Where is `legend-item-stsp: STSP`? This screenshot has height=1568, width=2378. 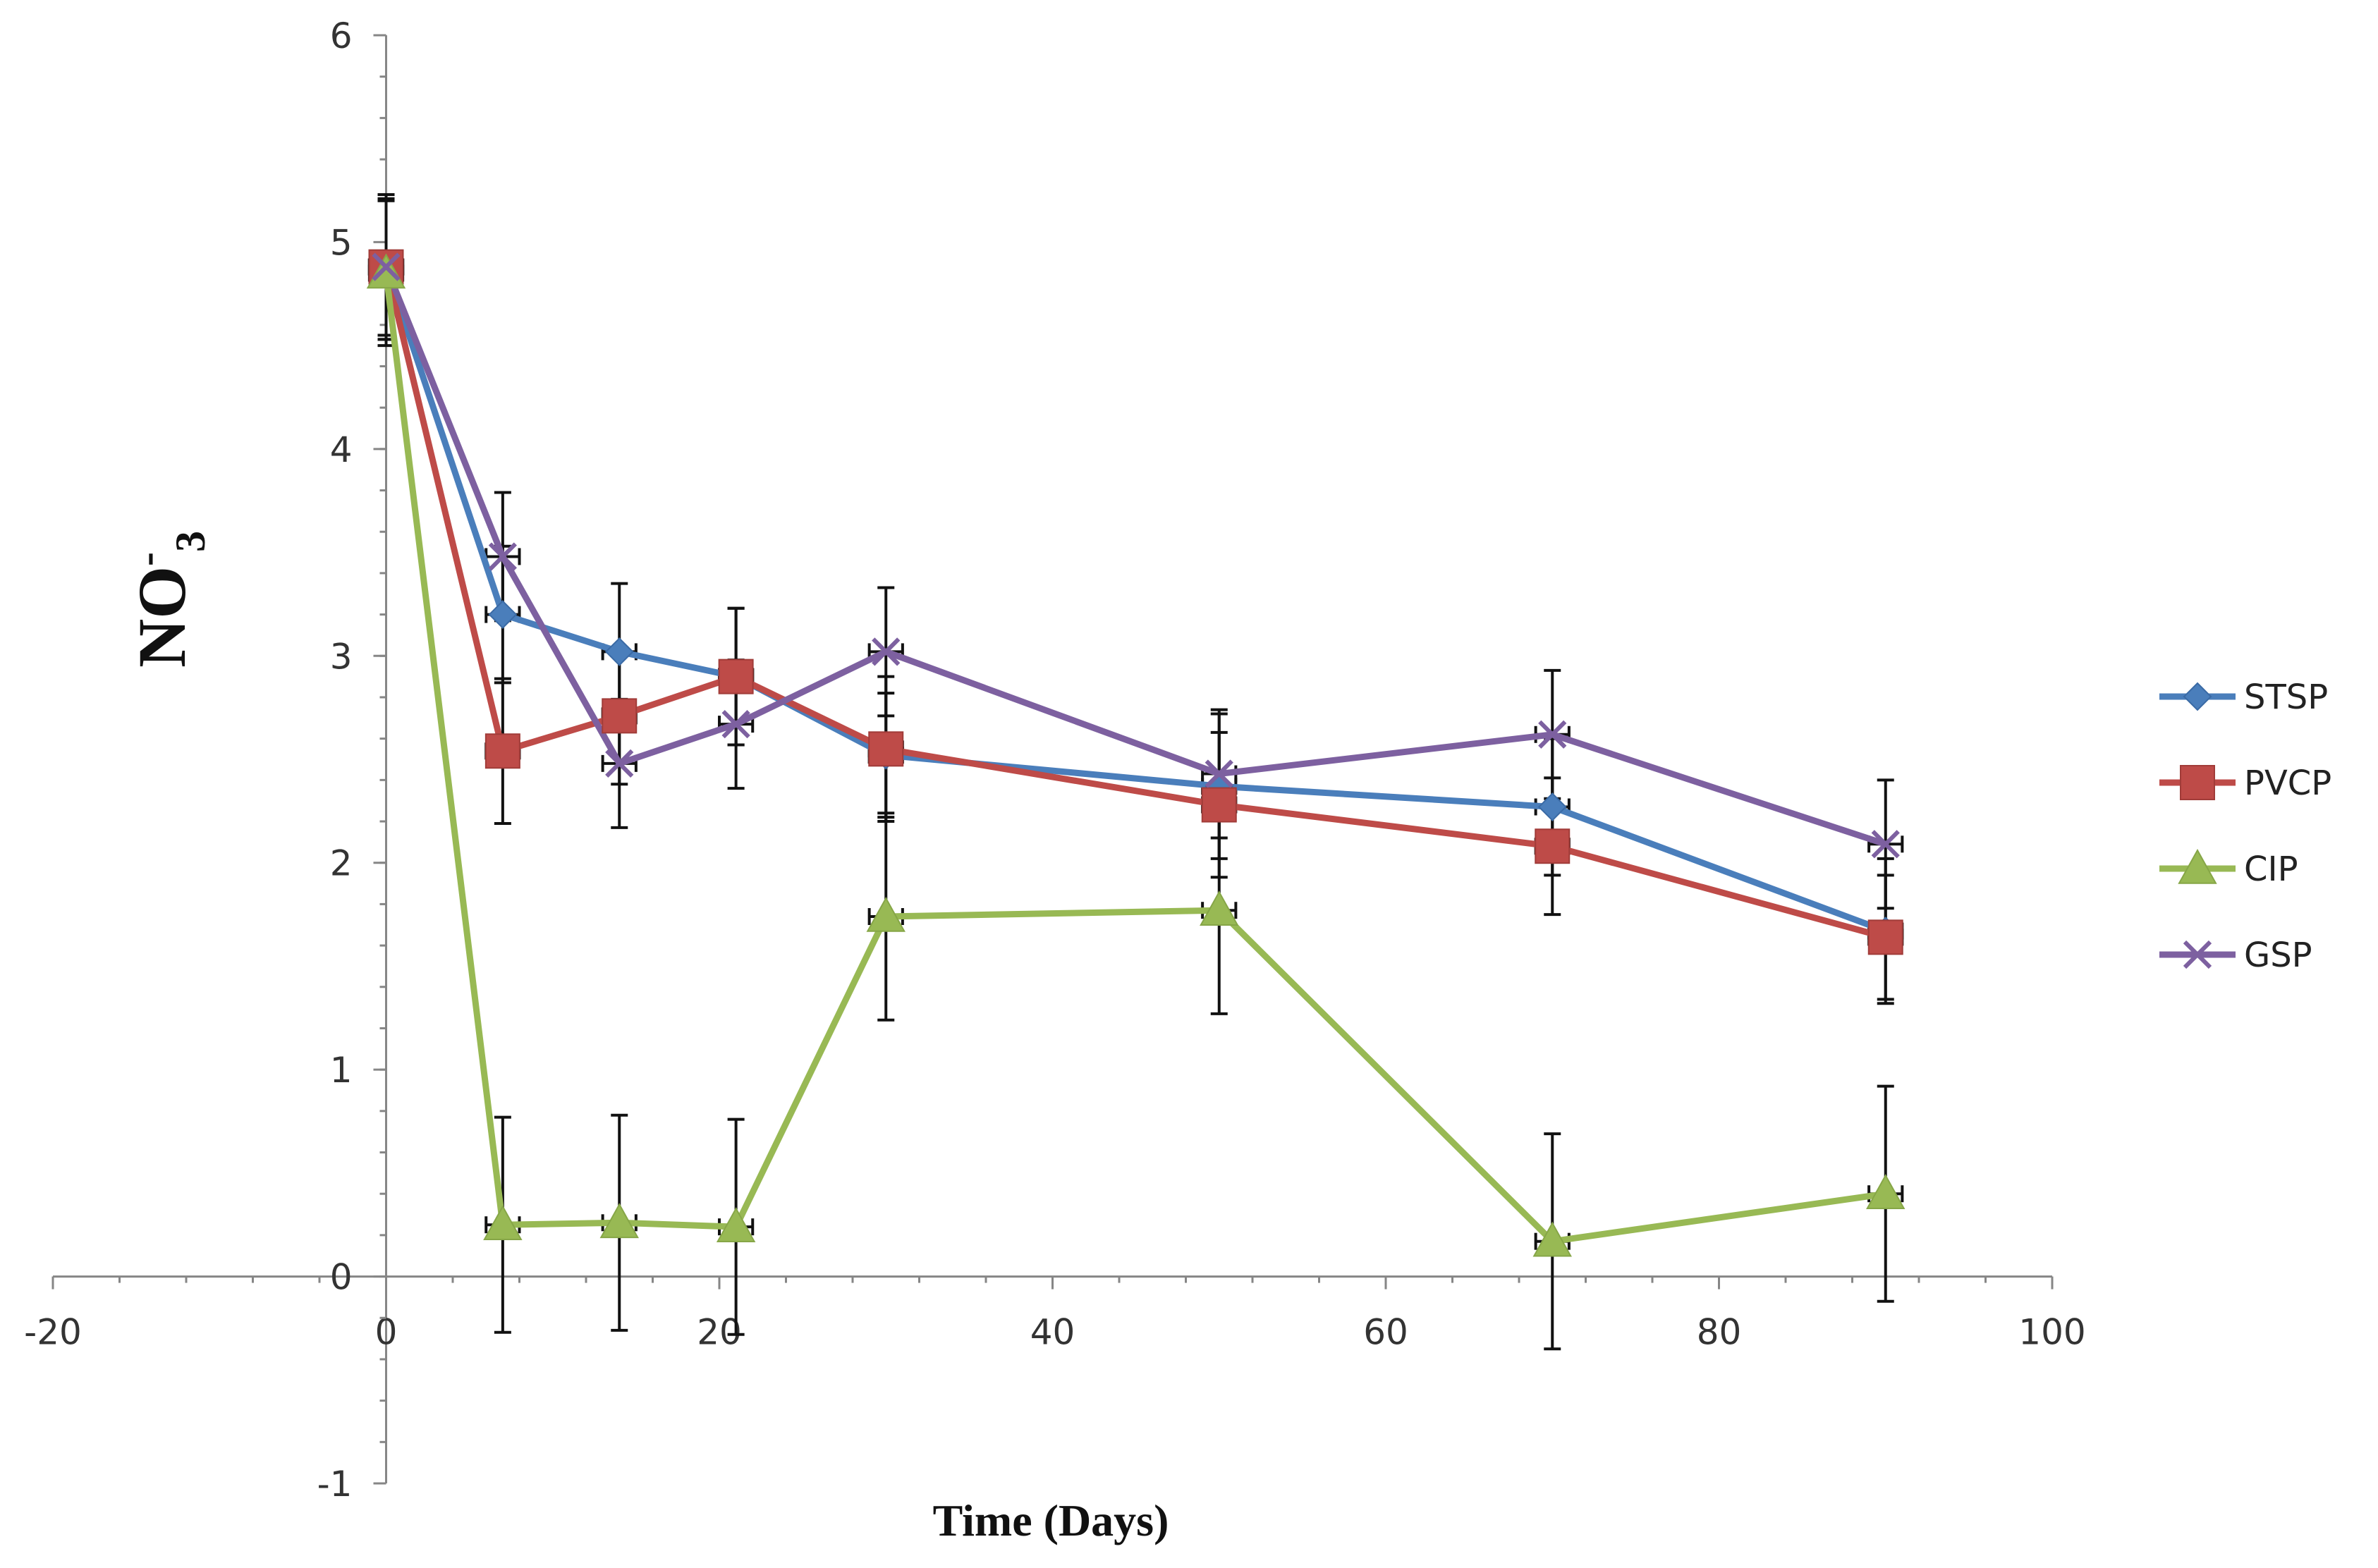 legend-item-stsp: STSP is located at coordinates (2243, 697).